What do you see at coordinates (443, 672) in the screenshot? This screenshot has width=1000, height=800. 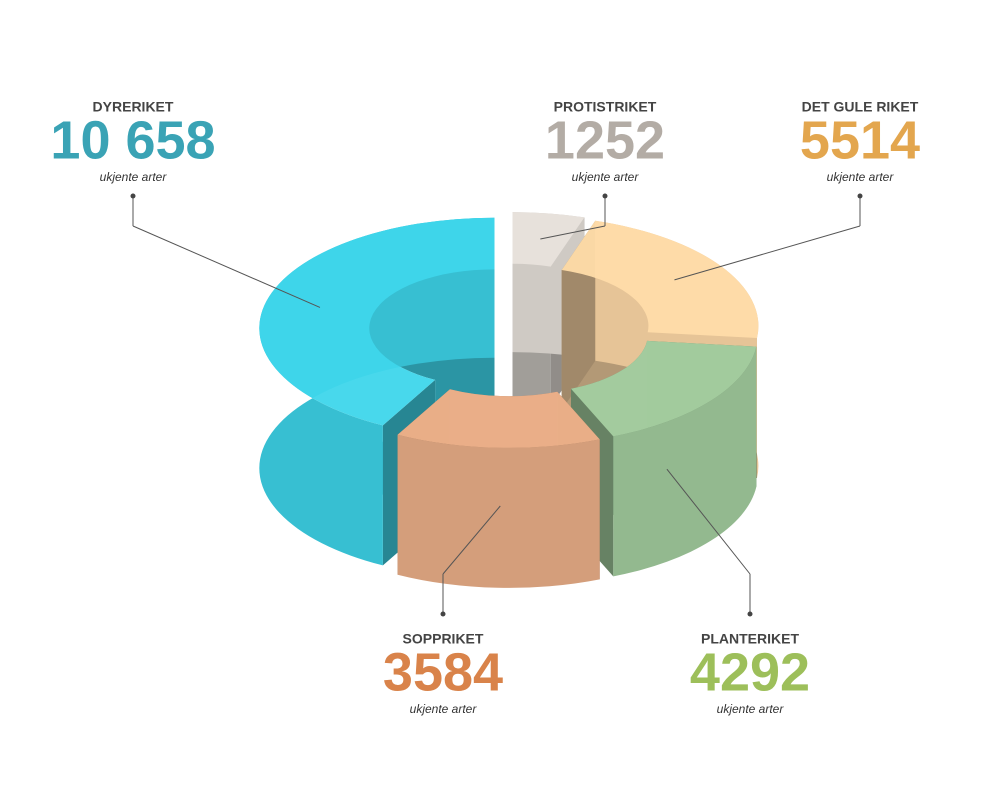 I see `value-label: 3584` at bounding box center [443, 672].